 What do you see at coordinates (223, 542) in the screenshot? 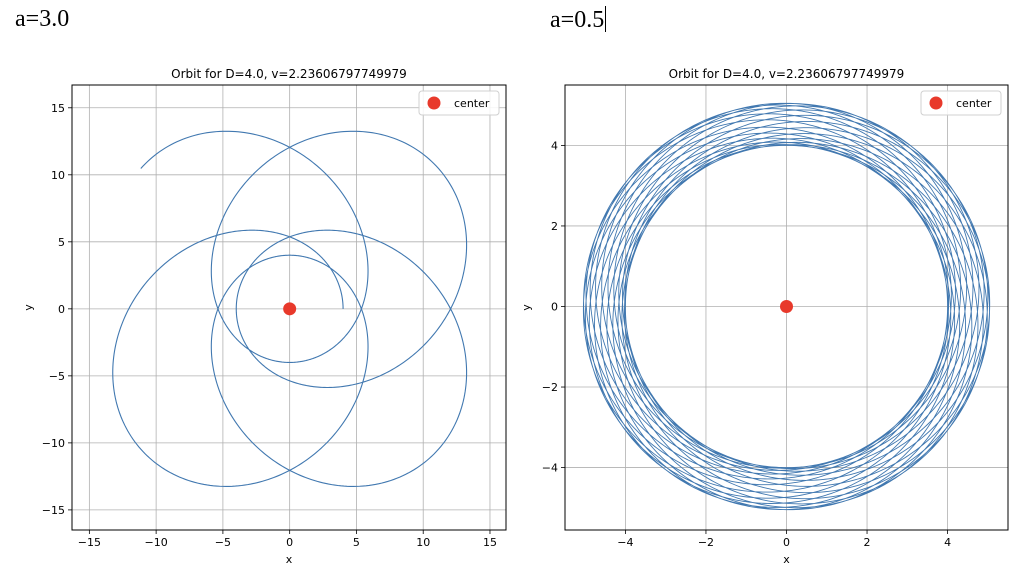
I see `x-tick-label: −5` at bounding box center [223, 542].